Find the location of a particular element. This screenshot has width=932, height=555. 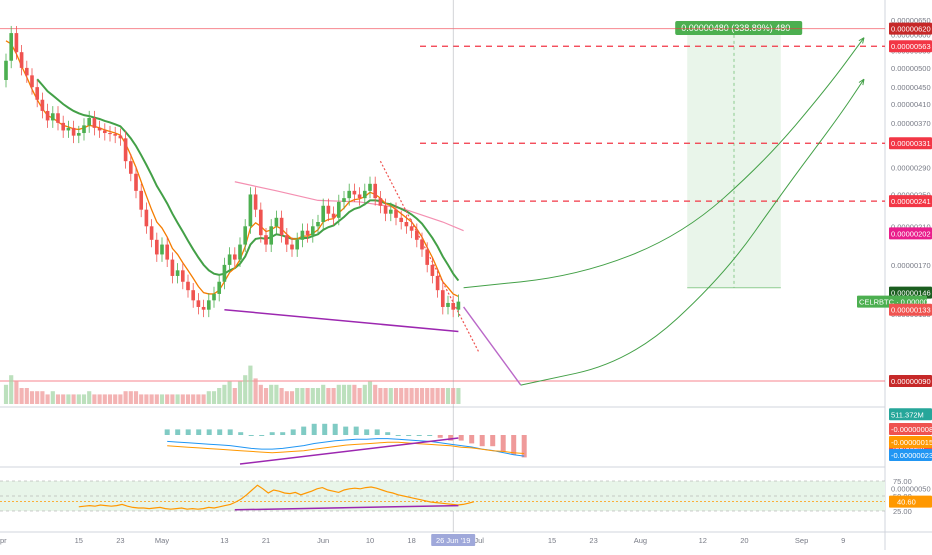

time-tick-label: Jun is located at coordinates (323, 540).